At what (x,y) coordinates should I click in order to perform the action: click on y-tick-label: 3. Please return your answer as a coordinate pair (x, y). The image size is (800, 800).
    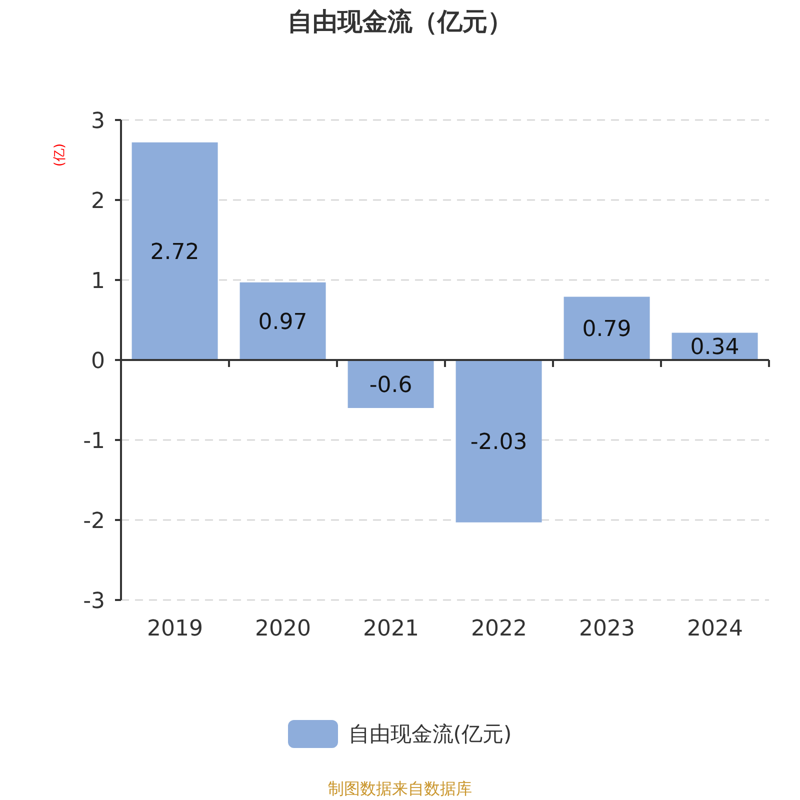
    Looking at the image, I should click on (98, 121).